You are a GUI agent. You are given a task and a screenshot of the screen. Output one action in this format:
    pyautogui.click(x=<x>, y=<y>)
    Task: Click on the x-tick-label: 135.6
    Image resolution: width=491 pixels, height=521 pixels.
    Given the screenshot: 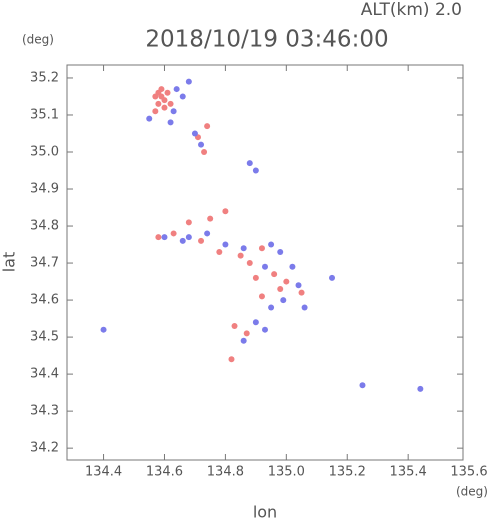 What is the action you would take?
    pyautogui.click(x=468, y=472)
    